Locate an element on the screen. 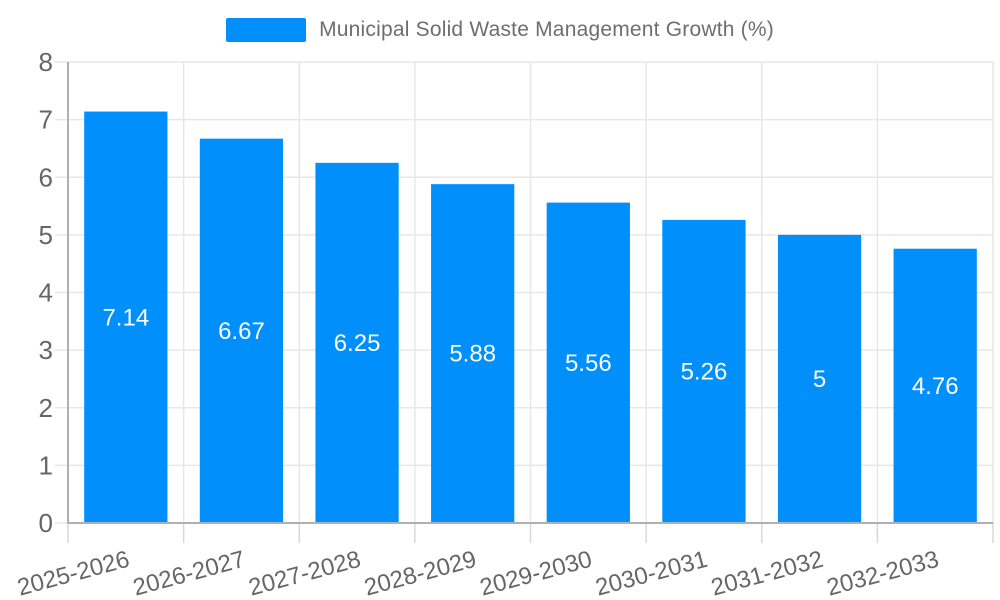  y-axis-tick-label: 0 is located at coordinates (46, 523).